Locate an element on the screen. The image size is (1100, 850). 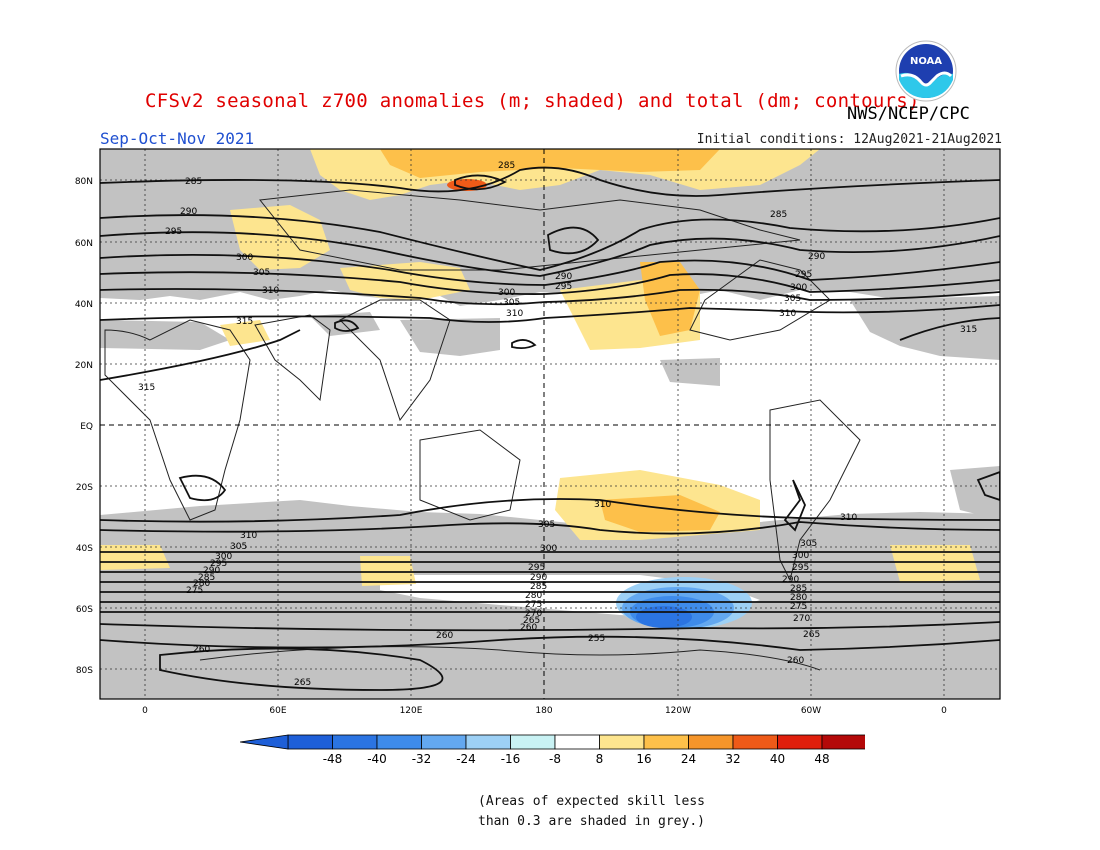
anomaly-colorbar: -48 -40 -32 -24 -16 -8 8 16 24 32 40 48 is located at coordinates (552, 750).